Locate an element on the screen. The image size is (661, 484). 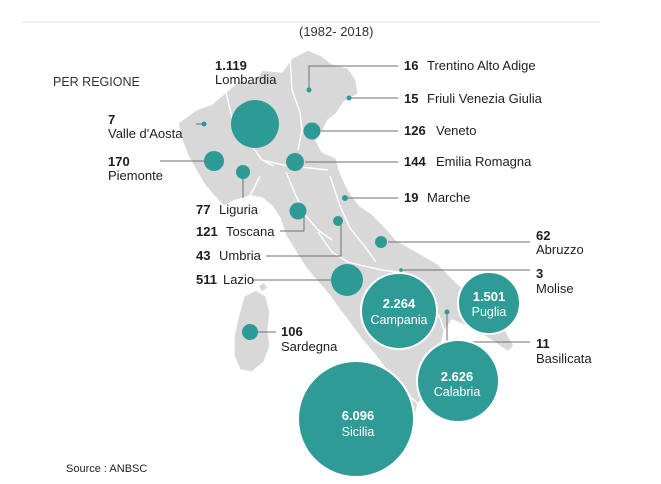
value-sicilia: 6.096 is located at coordinates (358, 415).